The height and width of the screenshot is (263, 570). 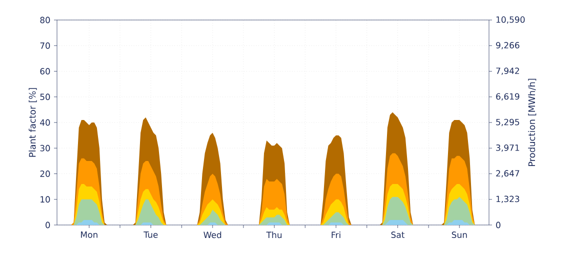 I want to click on y-tick-label: 0, so click(x=48, y=225).